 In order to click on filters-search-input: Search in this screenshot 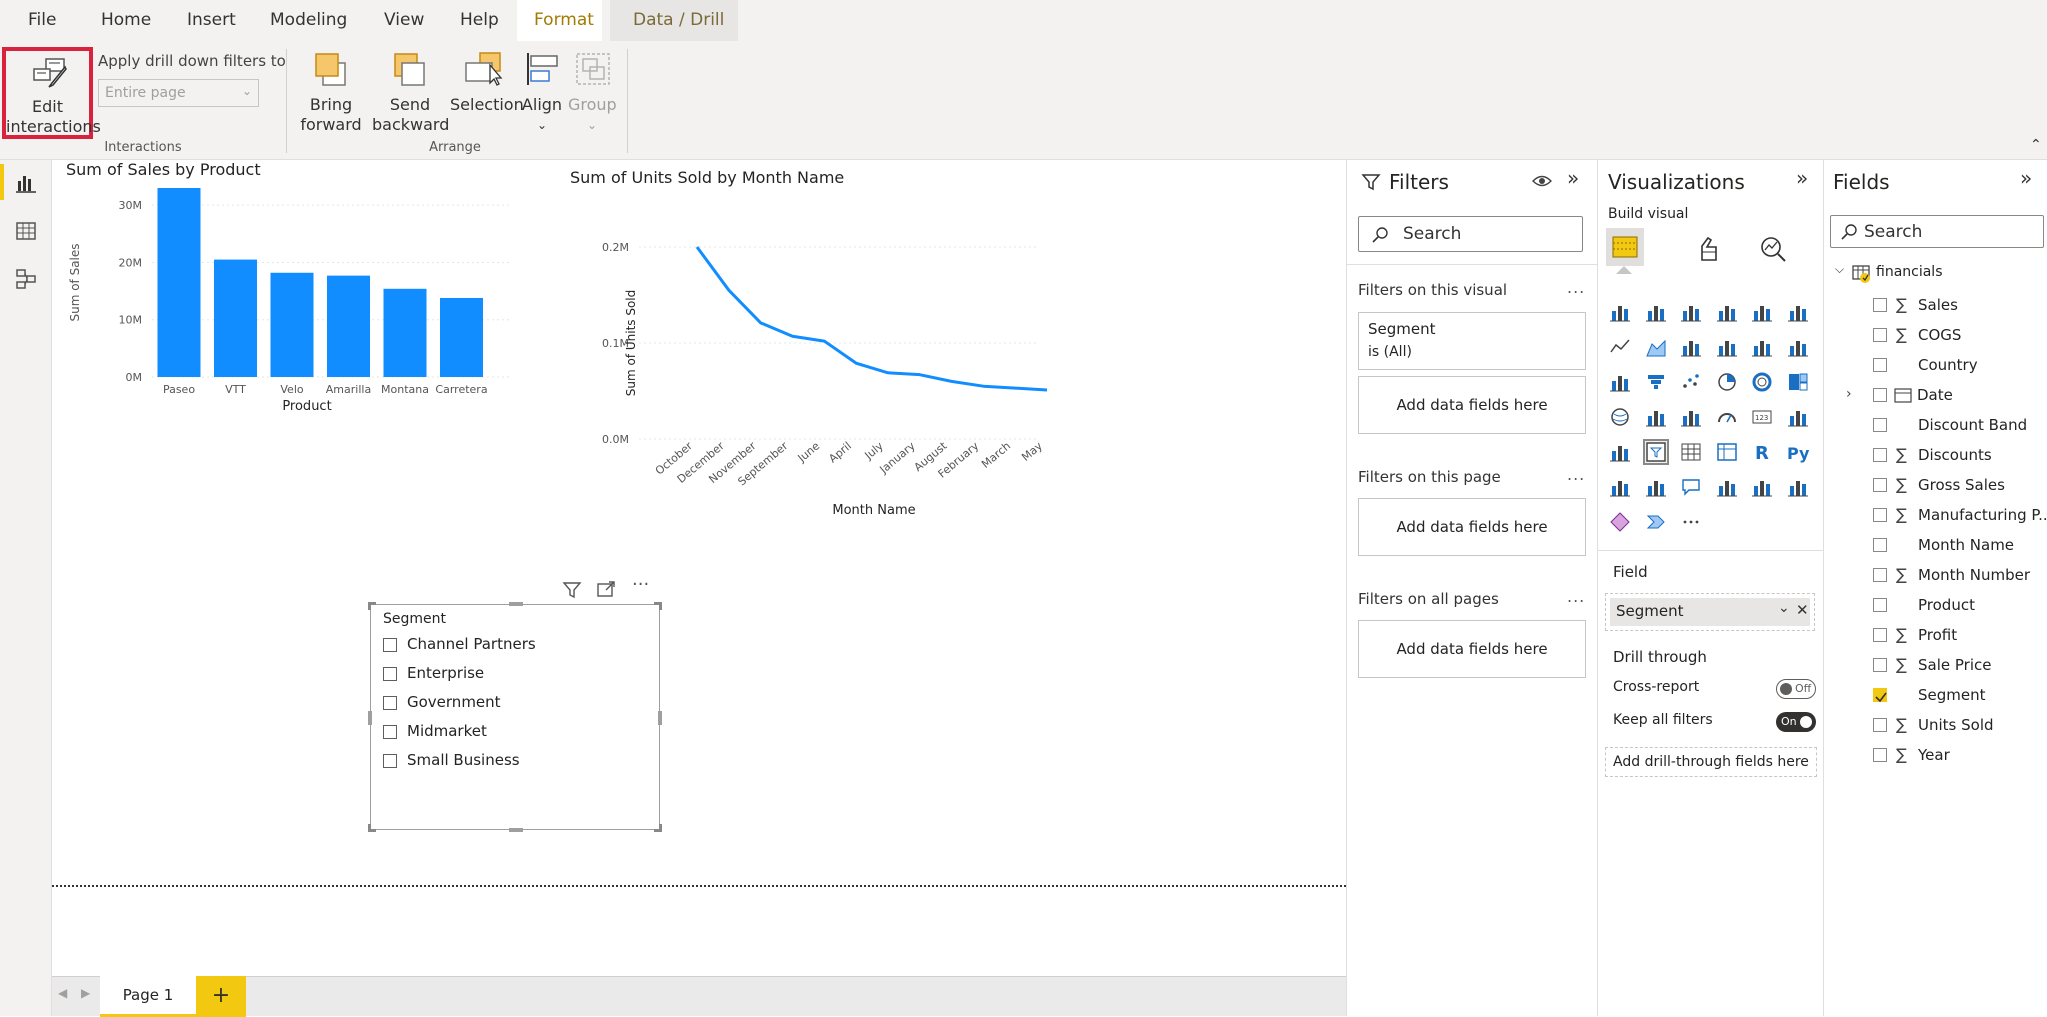, I will do `click(1470, 234)`.